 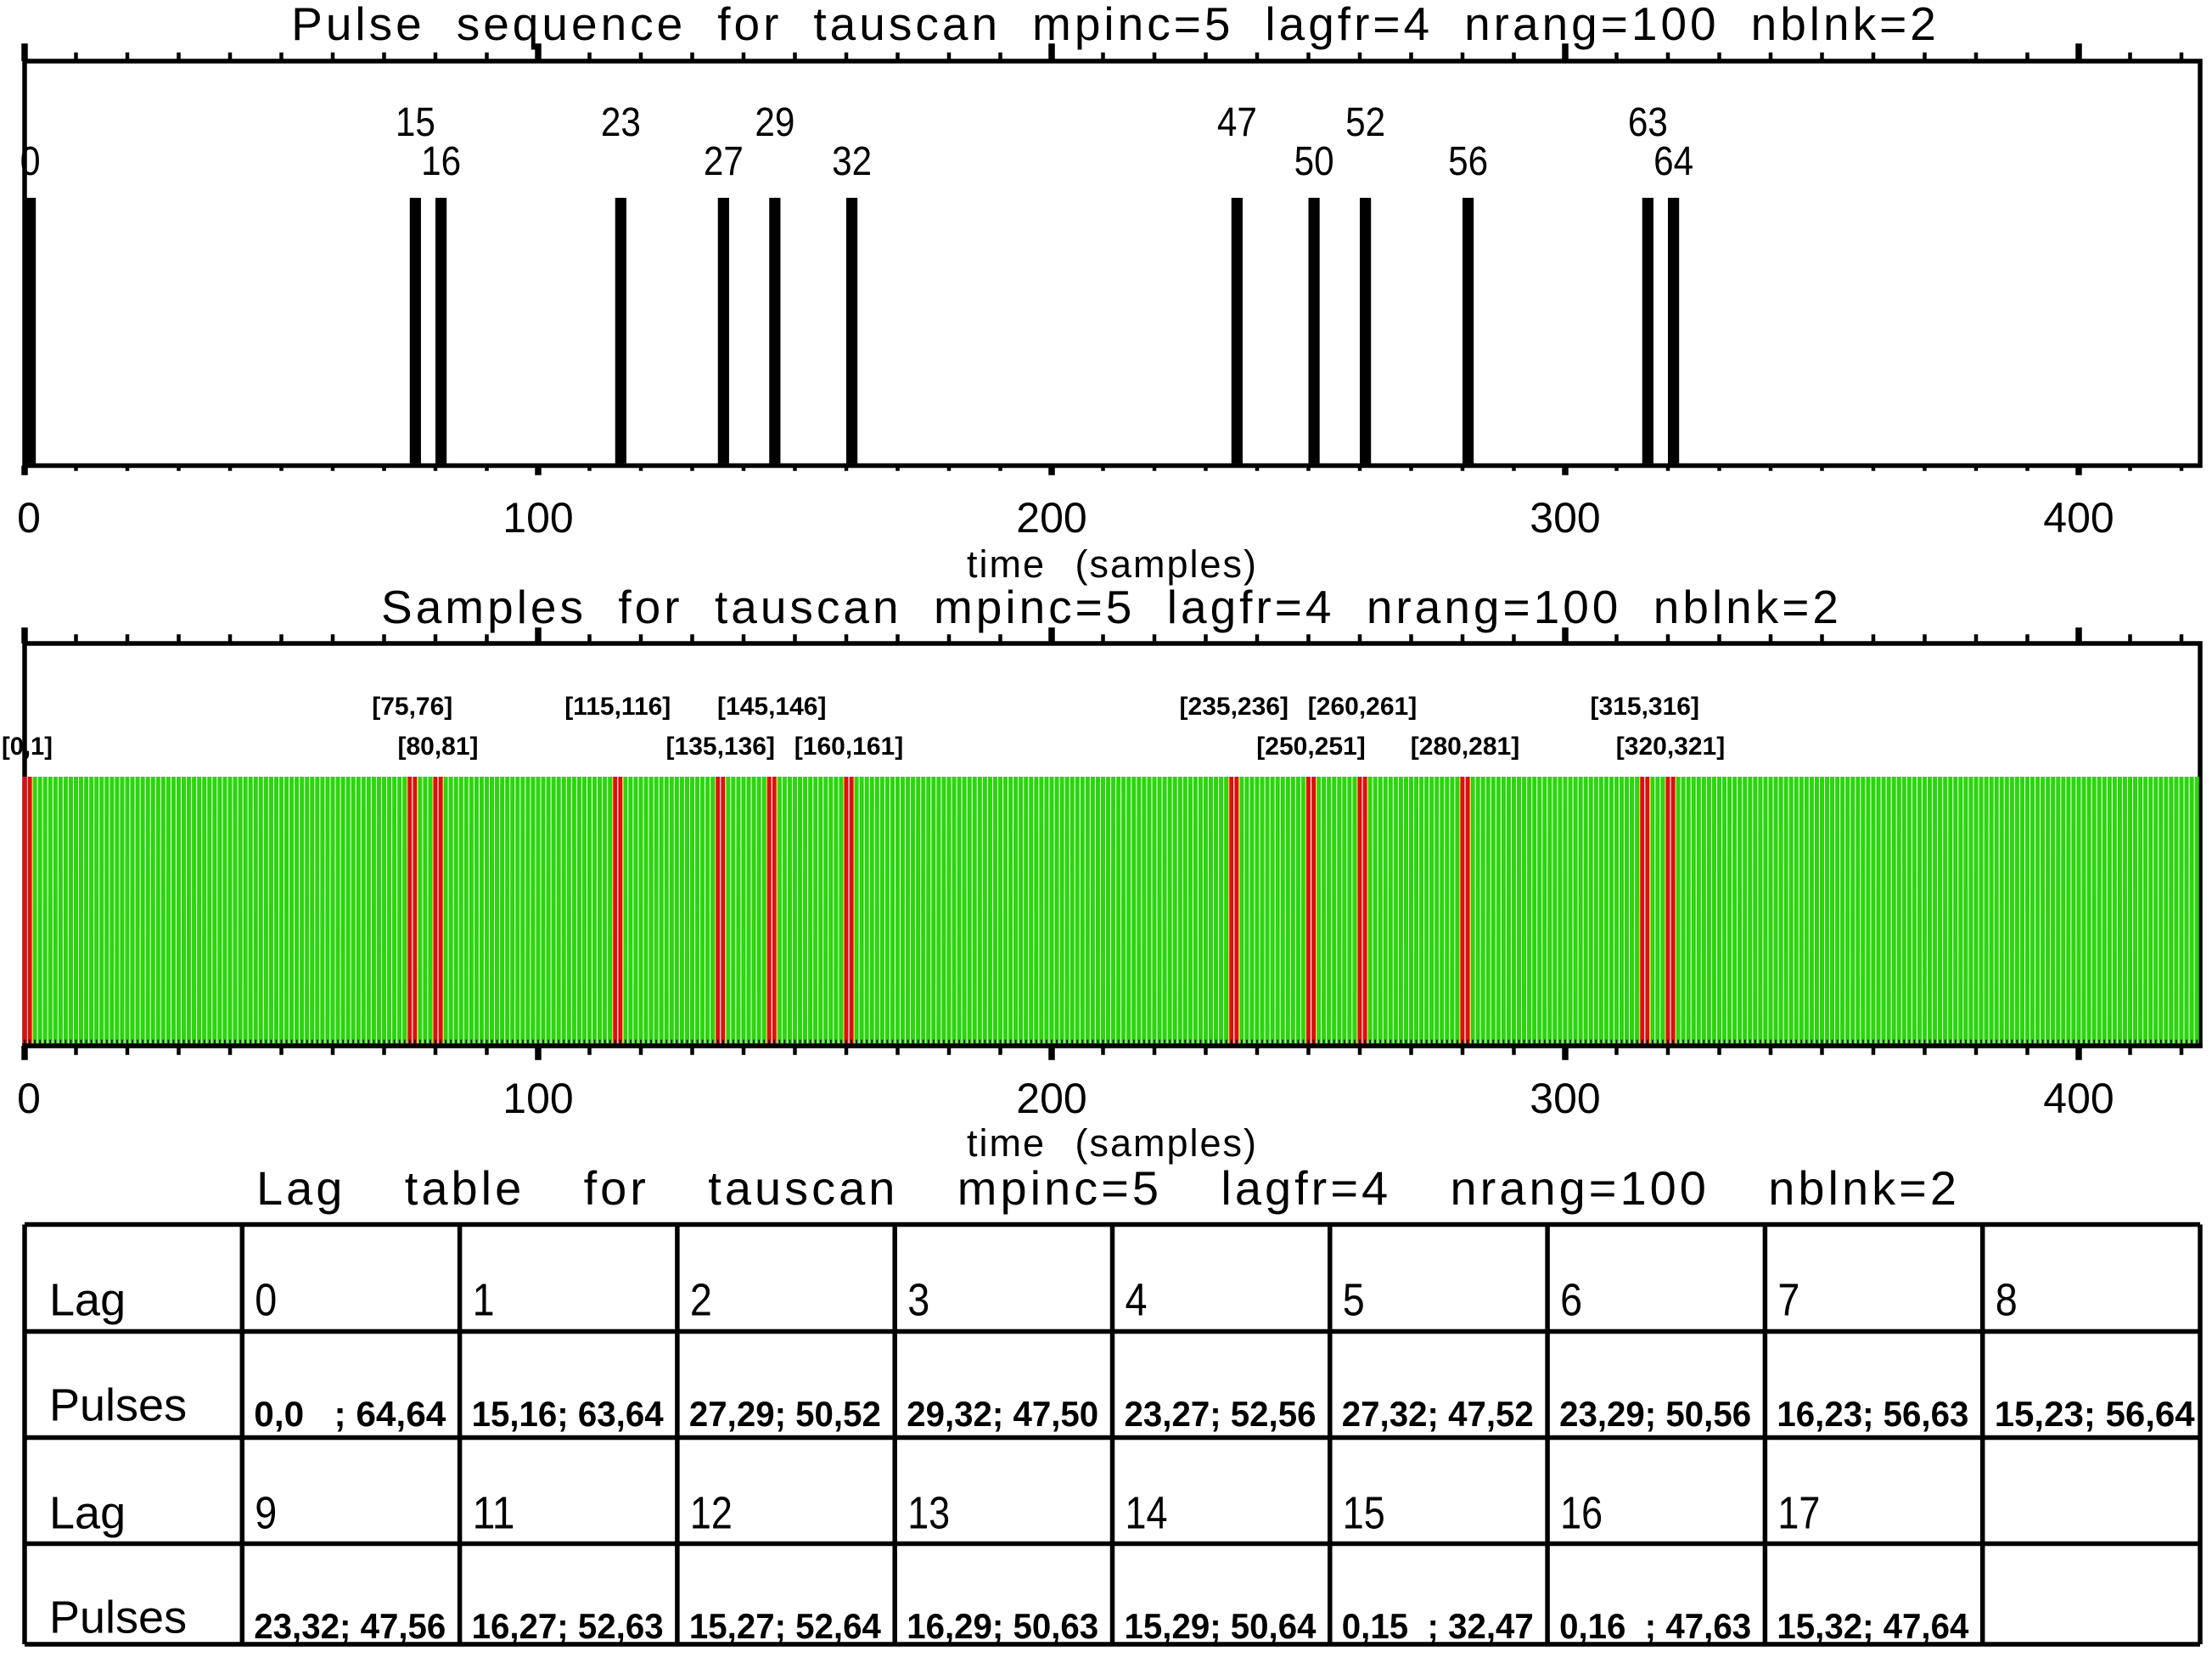 I want to click on svg-text: 27,29; 50,52, so click(x=785, y=1414).